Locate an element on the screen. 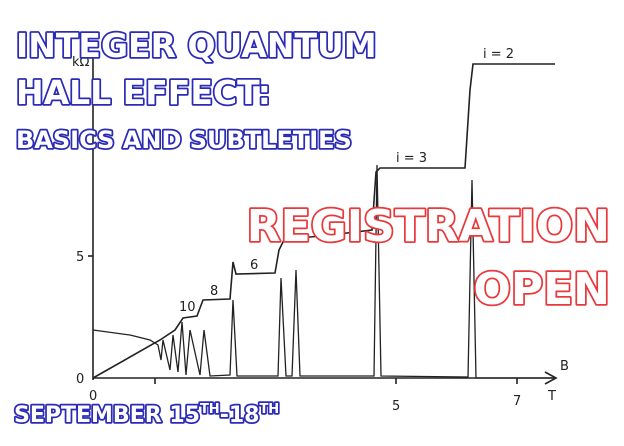 This screenshot has height=446, width=624. dates: SEPTEMBER 15TH-18TH is located at coordinates (146, 415).